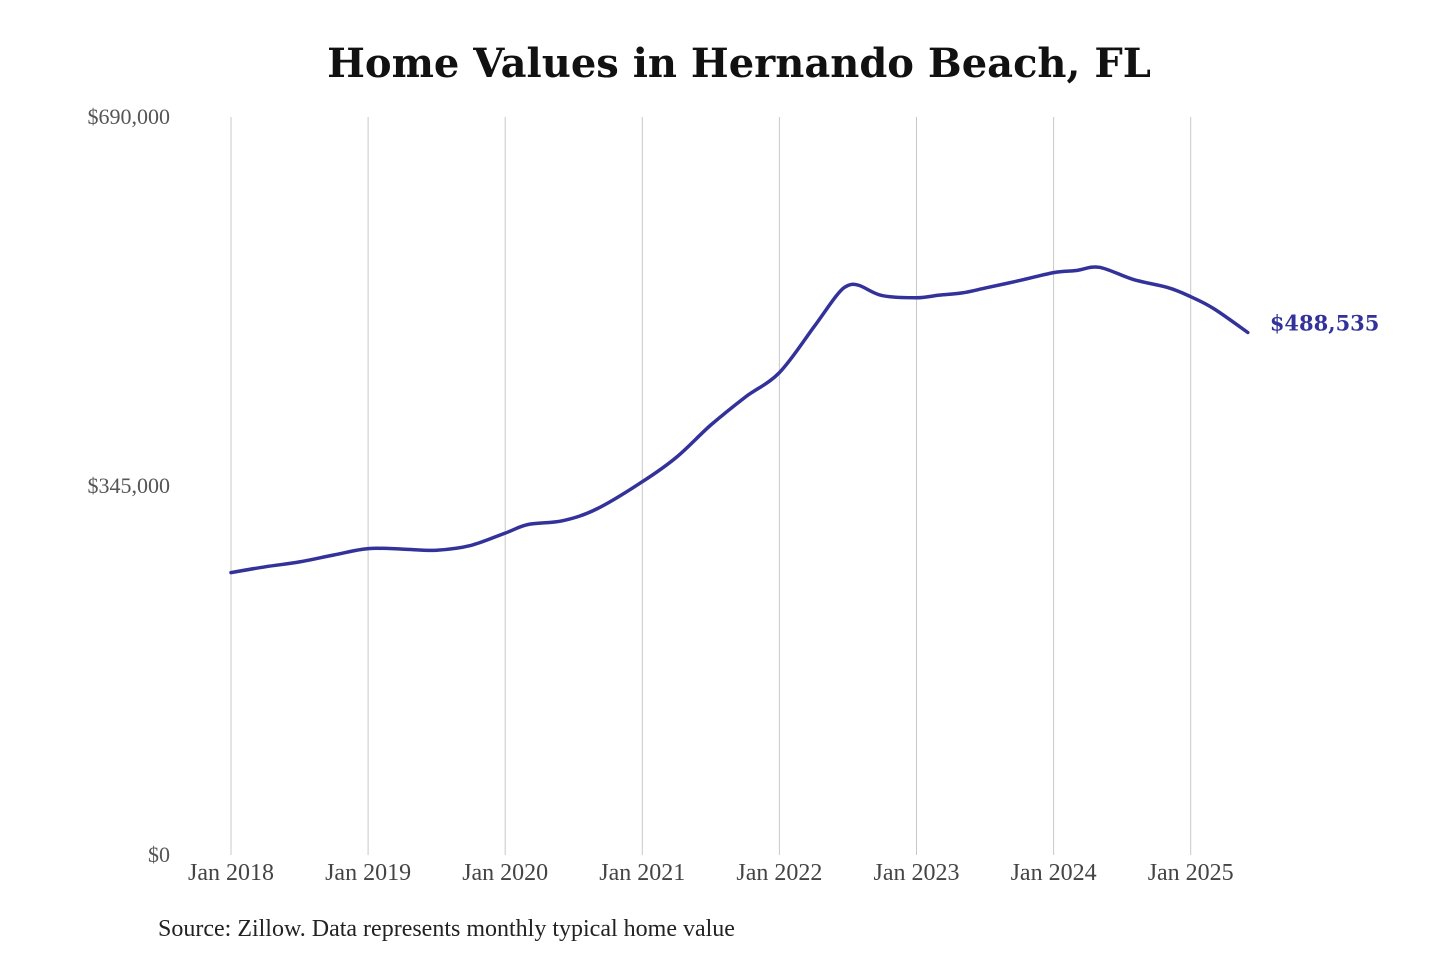 Image resolution: width=1440 pixels, height=960 pixels. Describe the element at coordinates (129, 116) in the screenshot. I see `y-tick-label: $690,000` at that location.